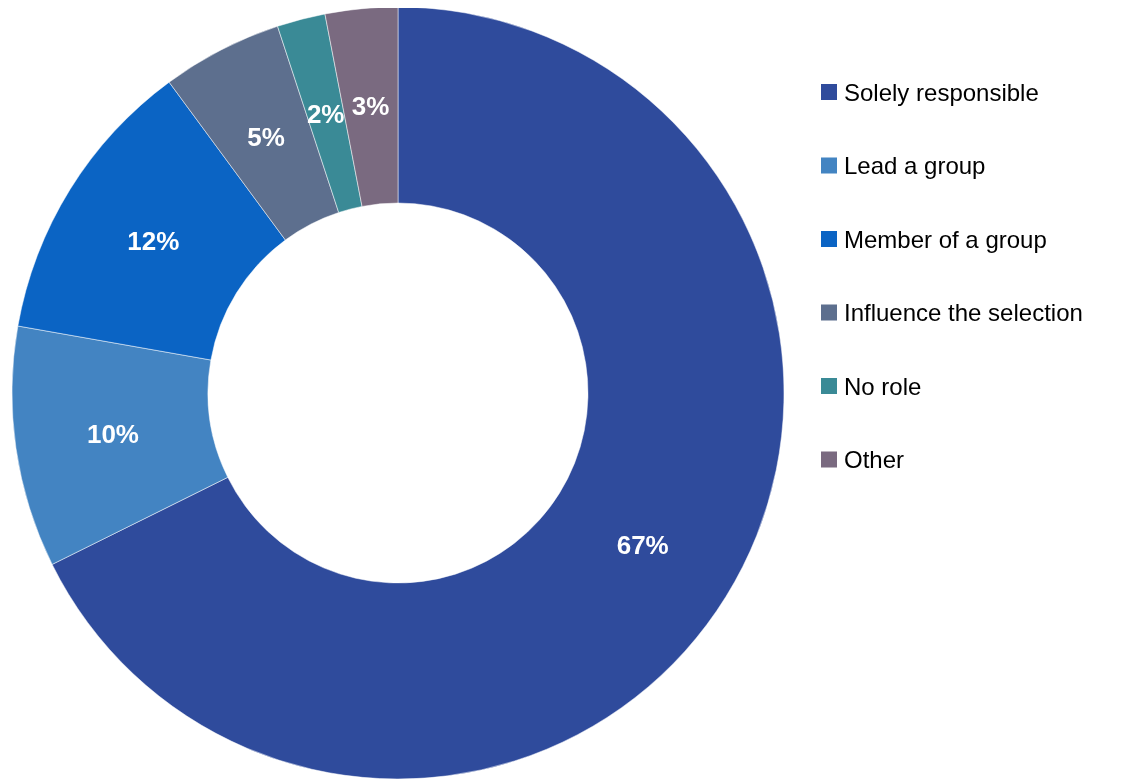 Image resolution: width=1140 pixels, height=783 pixels. Describe the element at coordinates (153, 241) in the screenshot. I see `data-label: 12%` at that location.